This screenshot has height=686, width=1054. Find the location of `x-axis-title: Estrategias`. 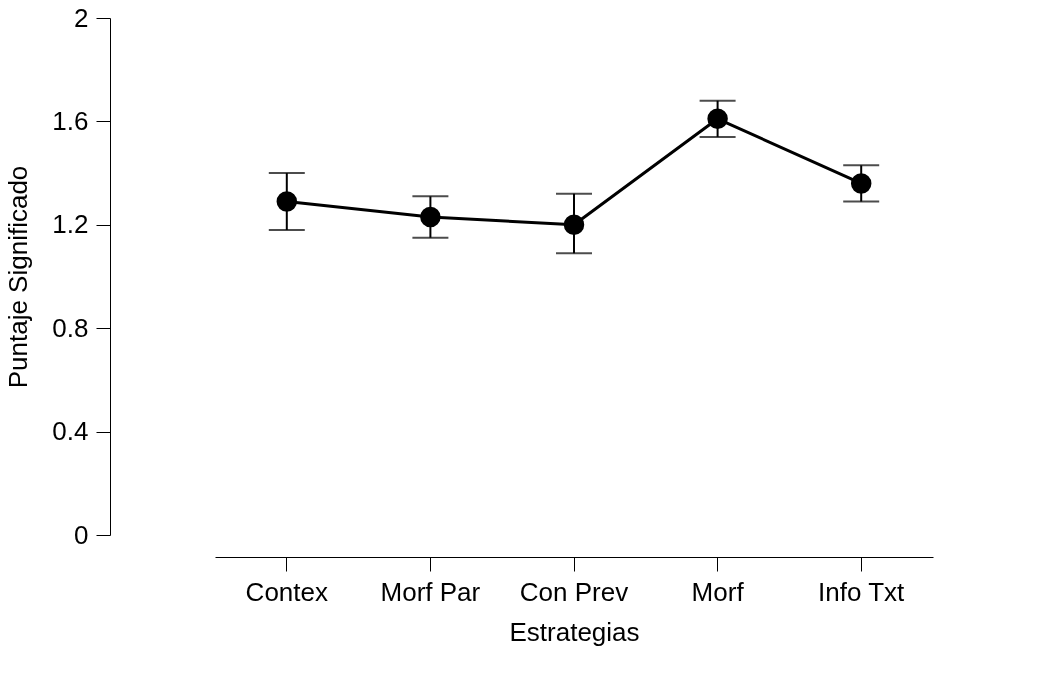

x-axis-title: Estrategias is located at coordinates (574, 631).